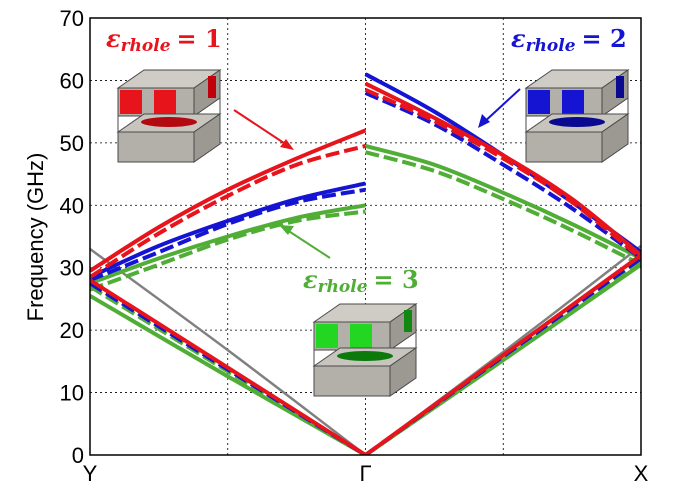 Image resolution: width=681 pixels, height=492 pixels. What do you see at coordinates (72, 143) in the screenshot?
I see `y-tick-label-5: 50` at bounding box center [72, 143].